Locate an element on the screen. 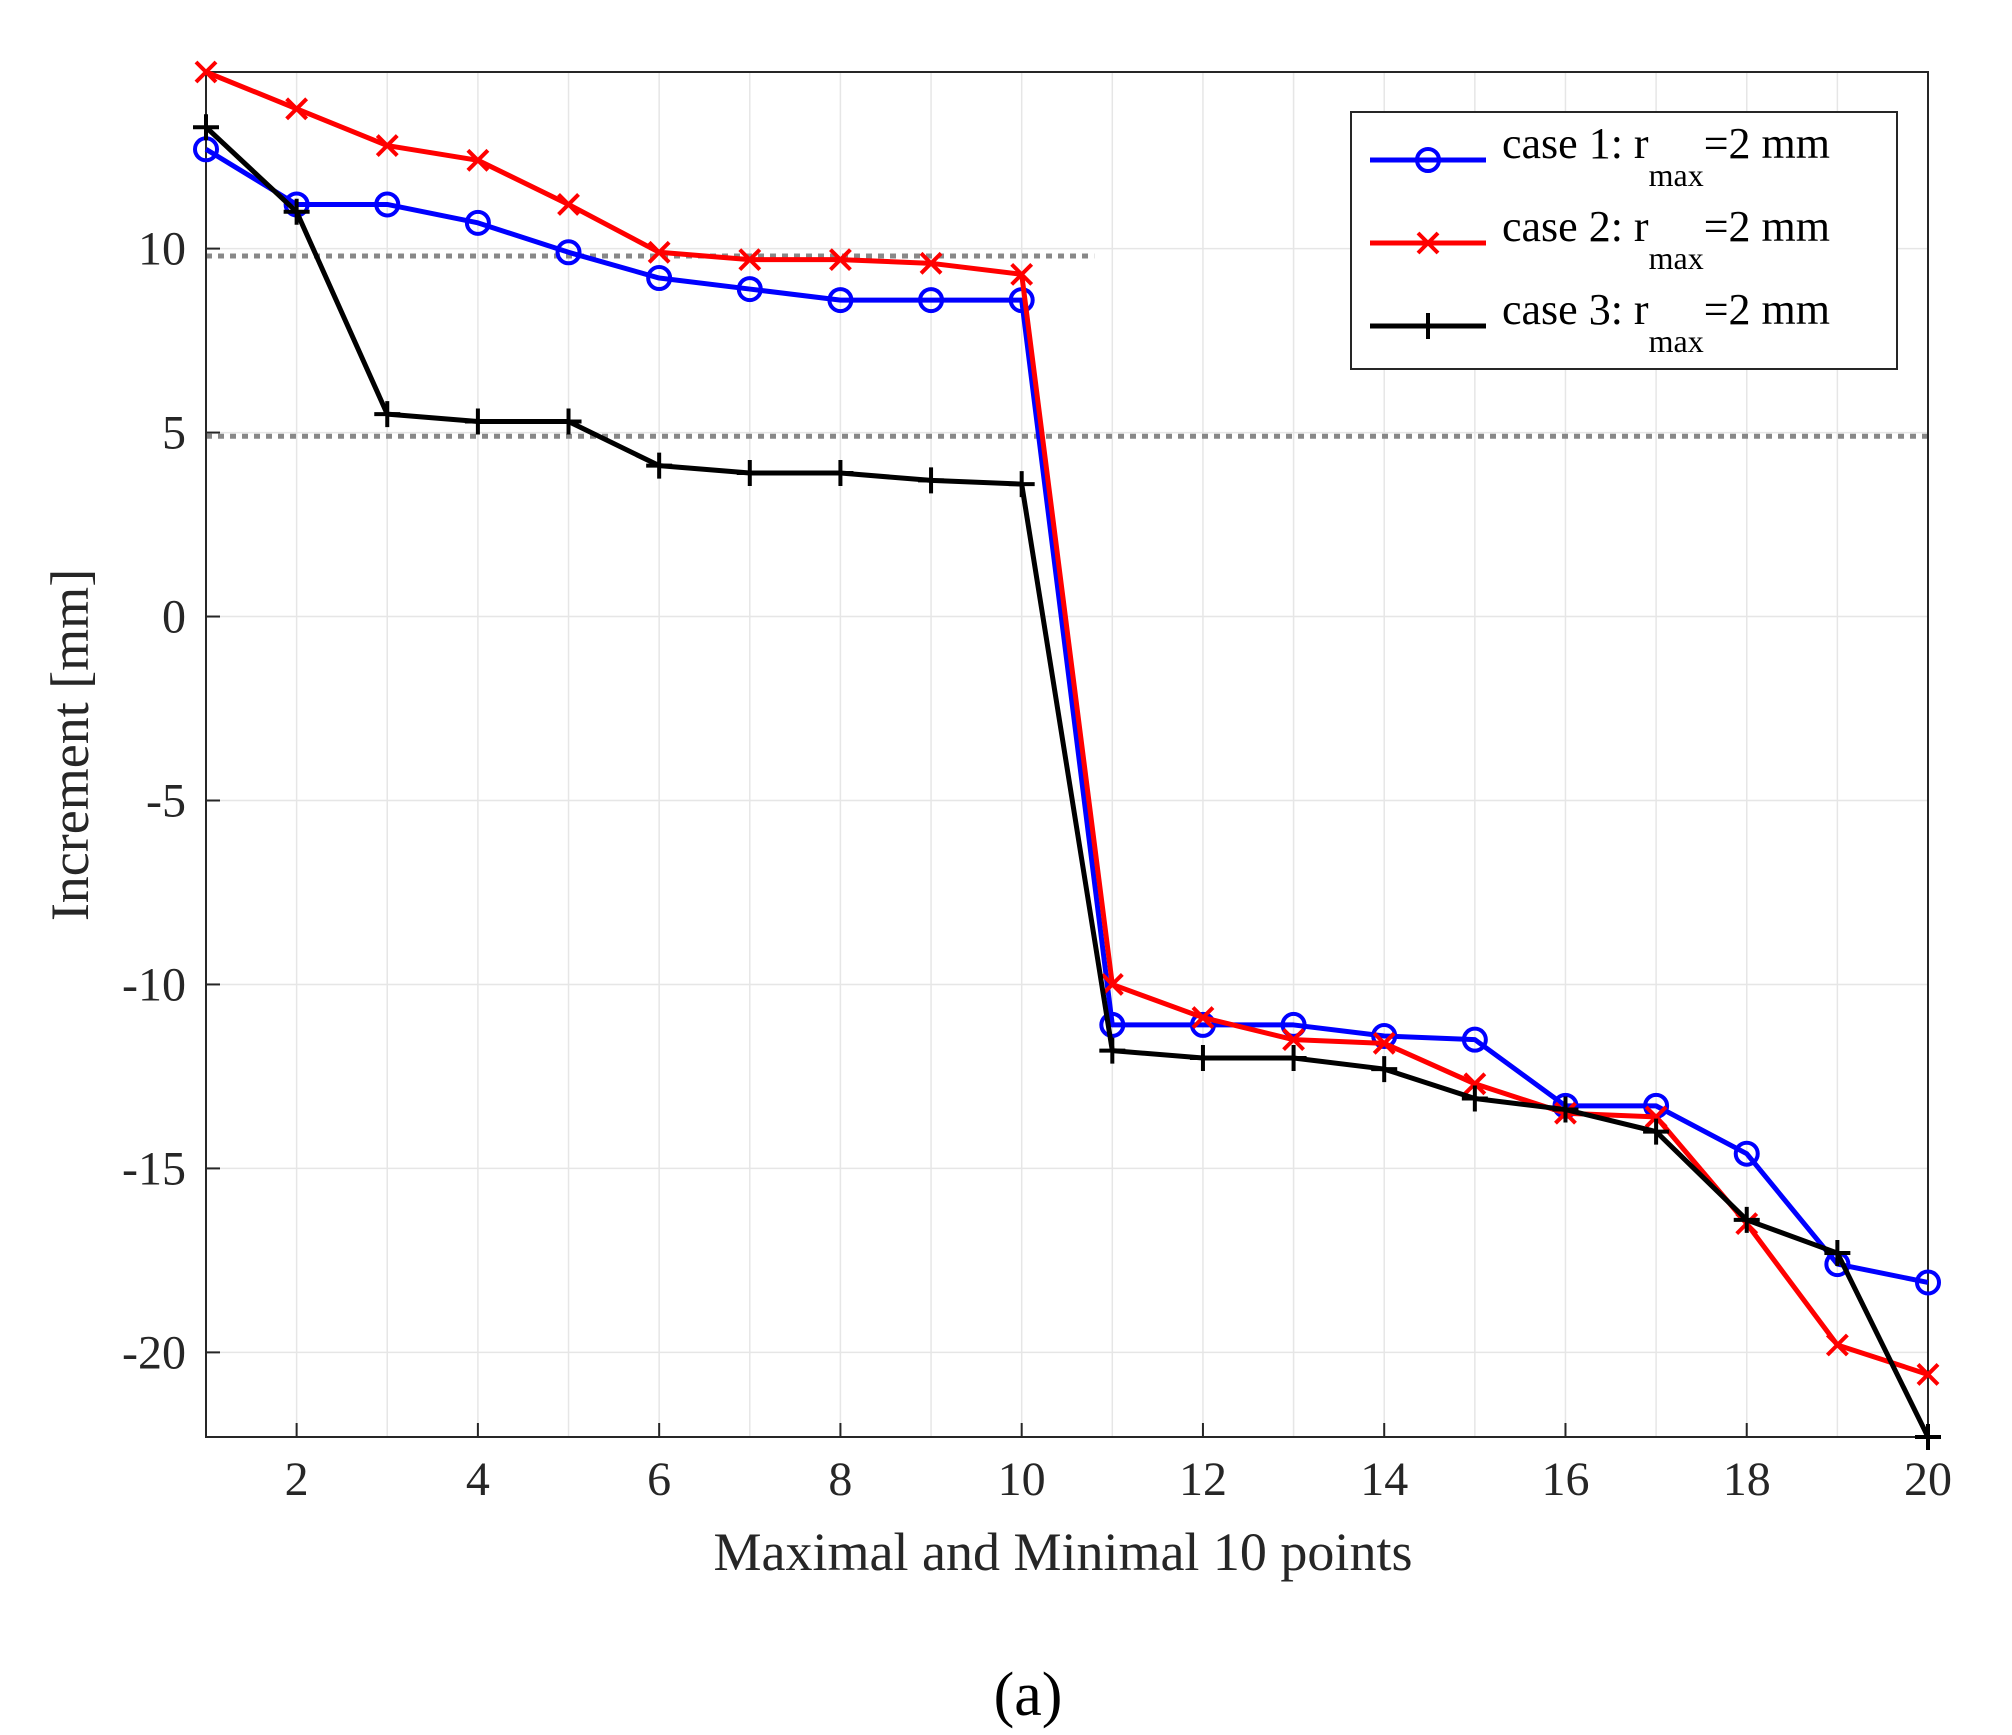  legend-item-2: case 2: rmax=2 mm is located at coordinates (1600, 239).